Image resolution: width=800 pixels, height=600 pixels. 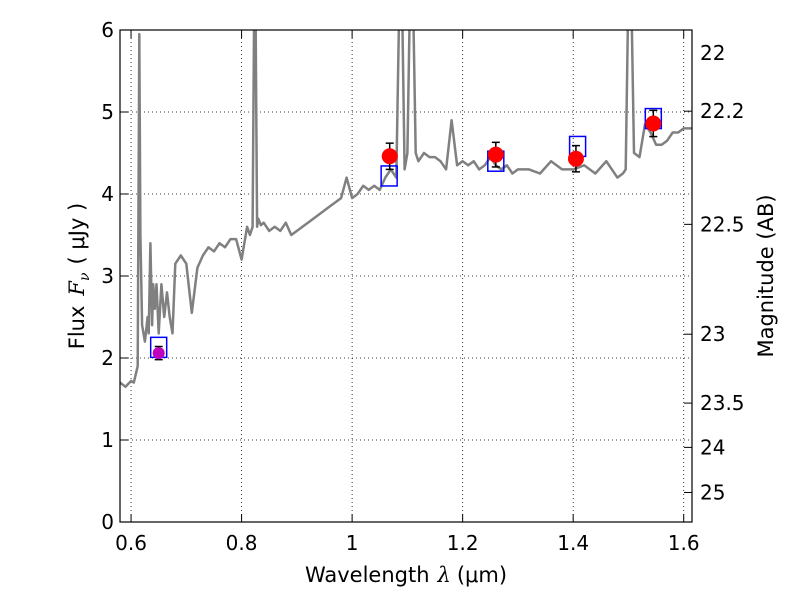 I want to click on y-axis-label-symbol: F, so click(x=77, y=288).